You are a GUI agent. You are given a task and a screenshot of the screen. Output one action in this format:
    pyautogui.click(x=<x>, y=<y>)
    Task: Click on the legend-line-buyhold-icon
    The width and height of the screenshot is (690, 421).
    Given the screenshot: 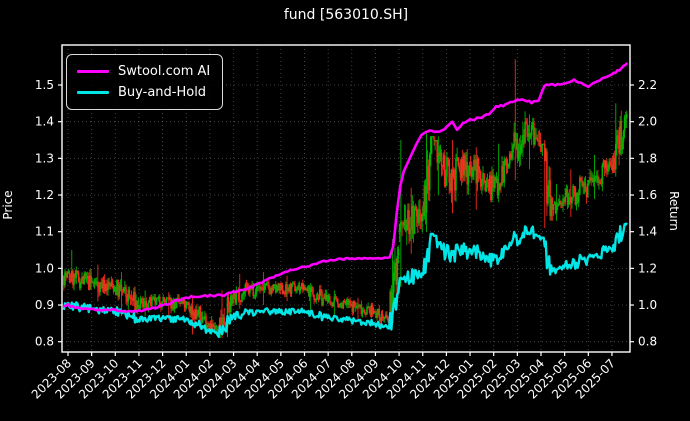 What is the action you would take?
    pyautogui.click(x=93, y=92)
    